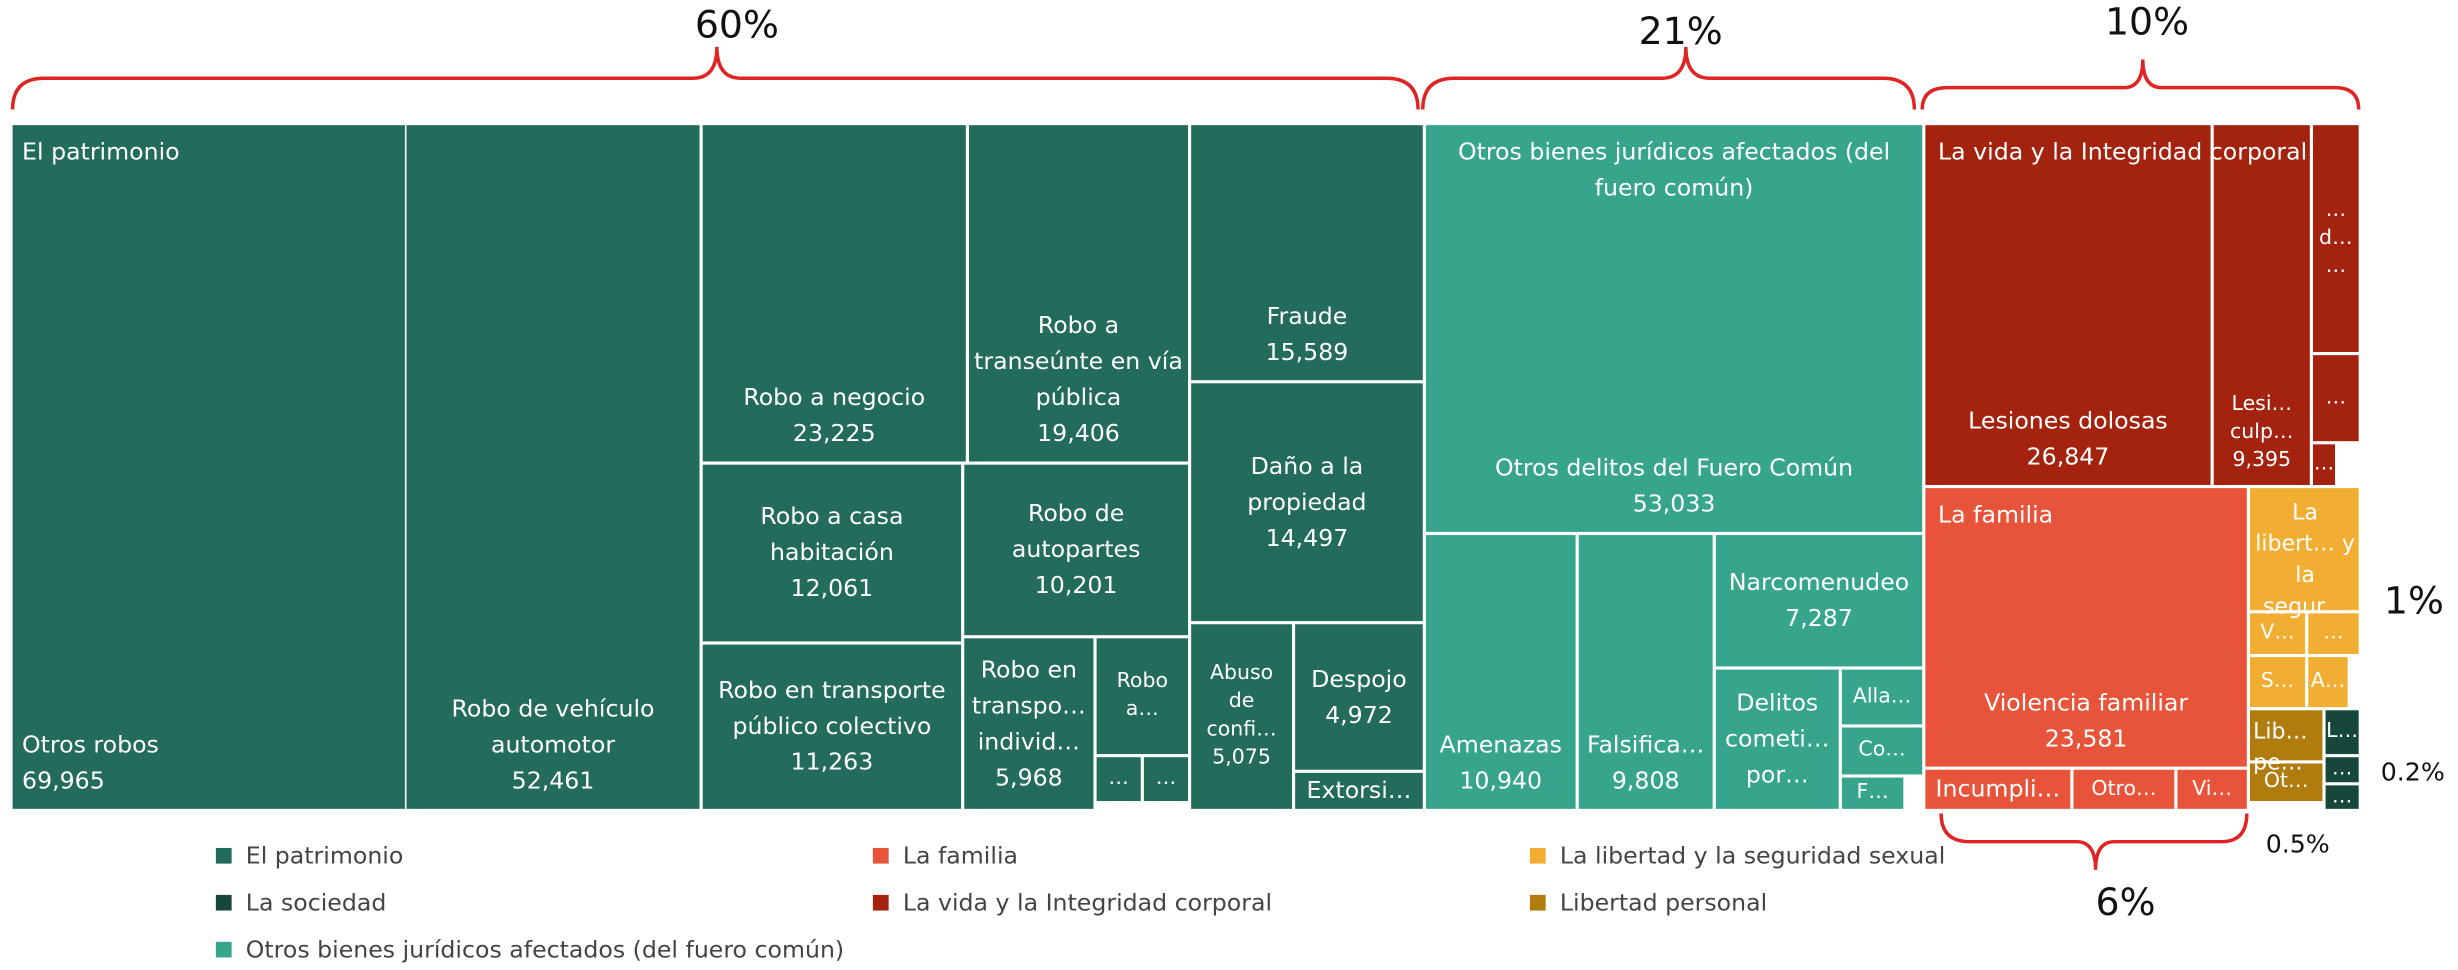 The image size is (2458, 970). What do you see at coordinates (1241, 758) in the screenshot?
I see `cell-value: 5,075` at bounding box center [1241, 758].